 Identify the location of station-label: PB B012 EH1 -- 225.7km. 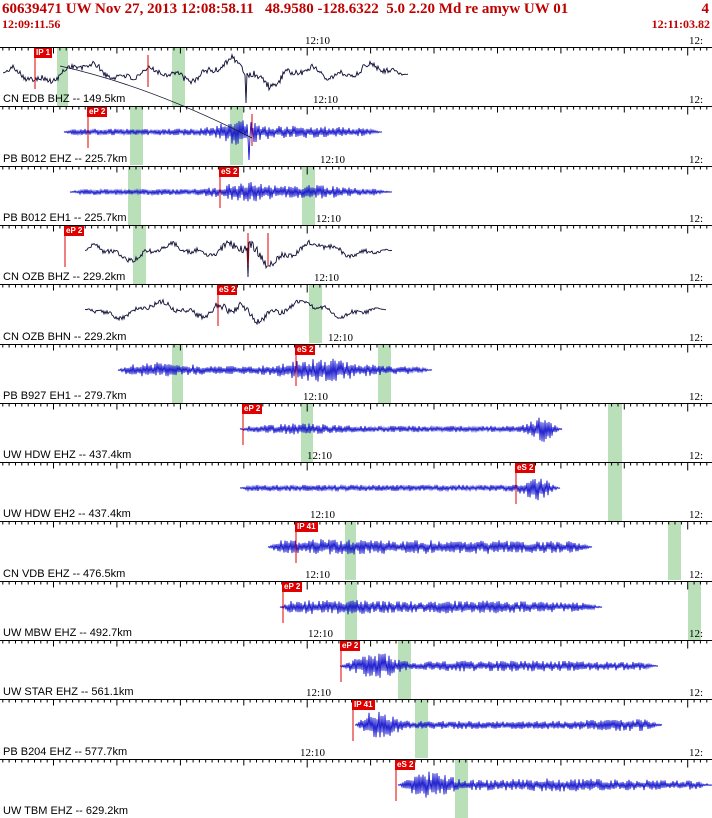
(65, 217).